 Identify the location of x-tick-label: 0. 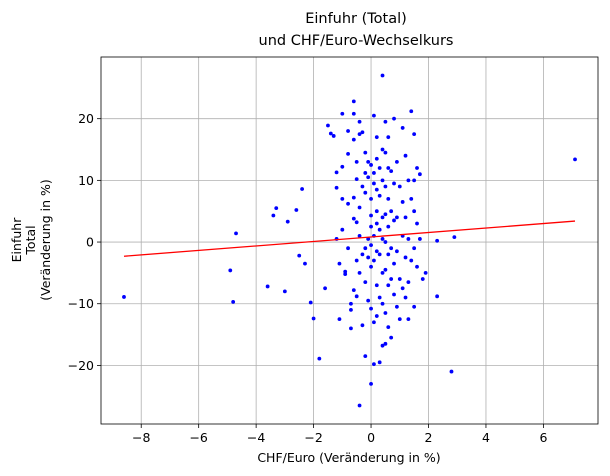
(371, 437).